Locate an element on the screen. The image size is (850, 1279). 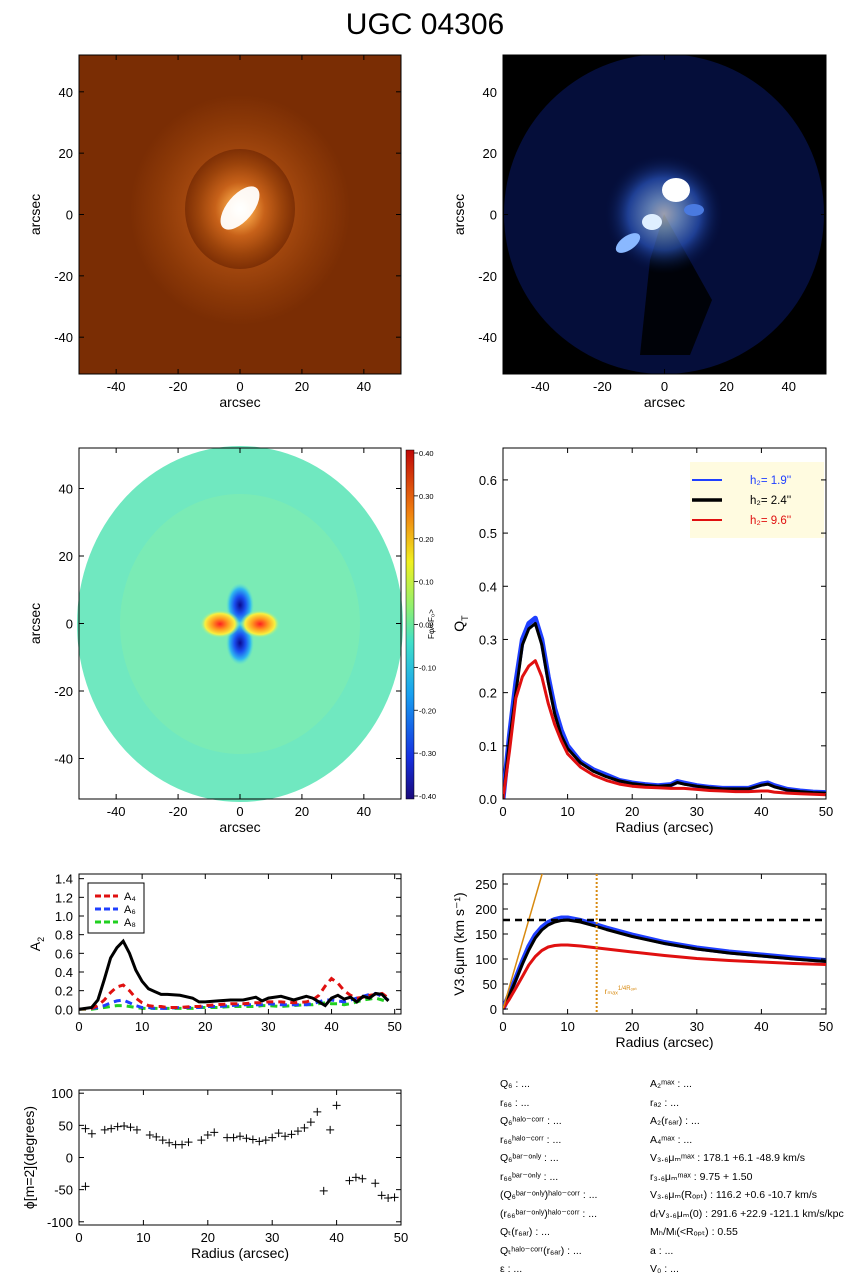
y-tick-label: 1.2 is located at coordinates (64, 897).